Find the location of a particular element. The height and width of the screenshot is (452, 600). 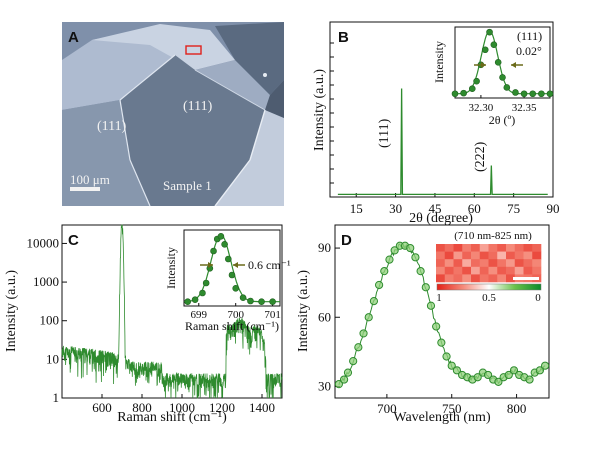

raman-inset-x-tick-label: 699 is located at coordinates (199, 315).